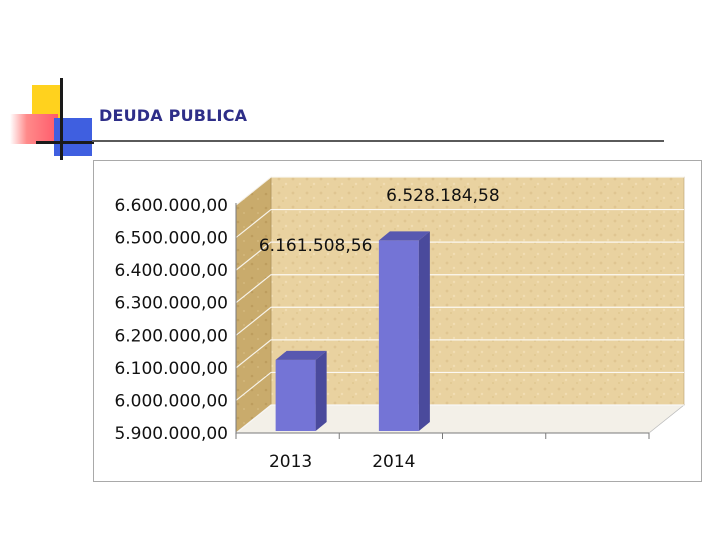 Image resolution: width=720 pixels, height=540 pixels. What do you see at coordinates (295, 395) in the screenshot?
I see `bar-2013-front` at bounding box center [295, 395].